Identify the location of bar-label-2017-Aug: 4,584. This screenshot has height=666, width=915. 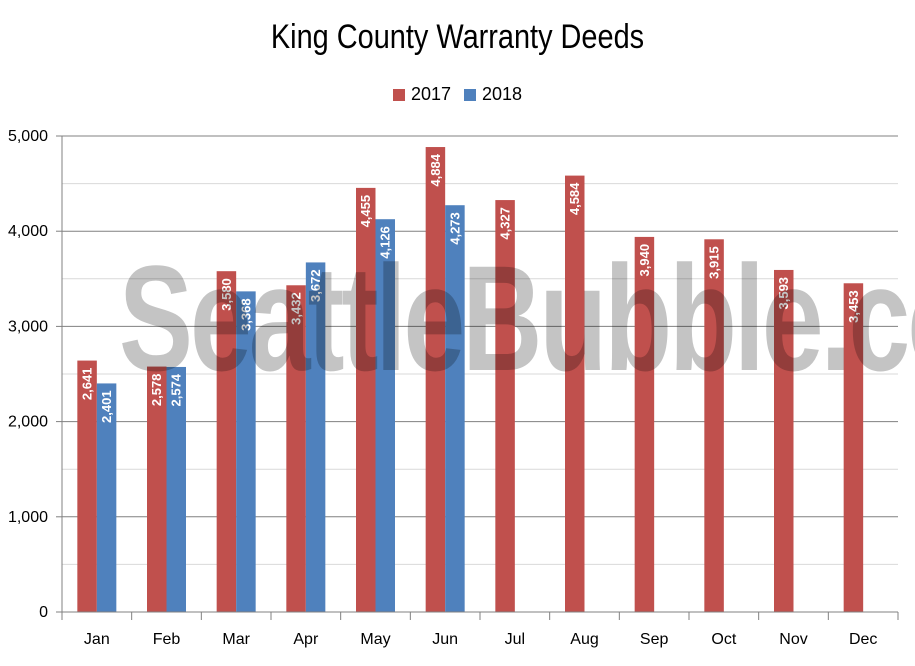
(574, 198).